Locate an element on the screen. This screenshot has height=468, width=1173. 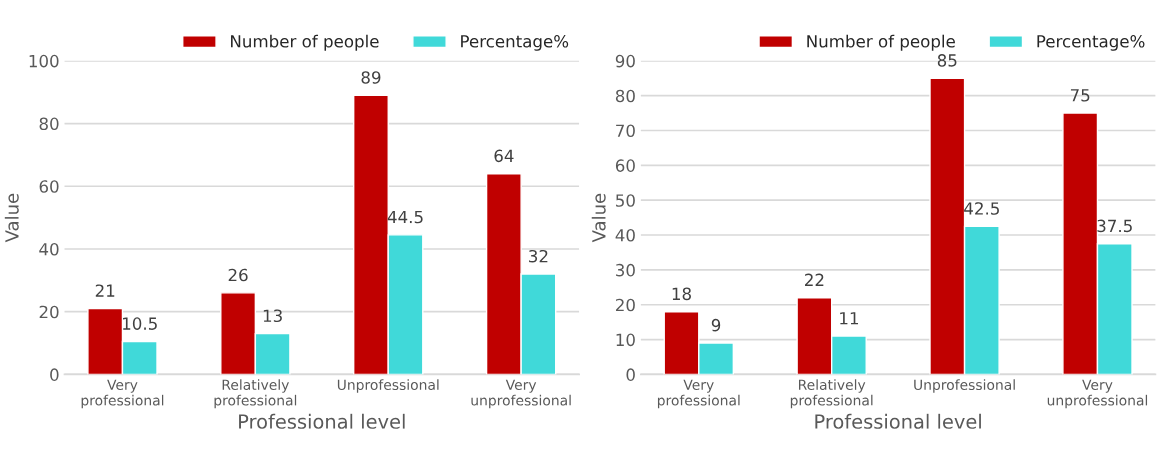
data-label: 21 is located at coordinates (105, 290).